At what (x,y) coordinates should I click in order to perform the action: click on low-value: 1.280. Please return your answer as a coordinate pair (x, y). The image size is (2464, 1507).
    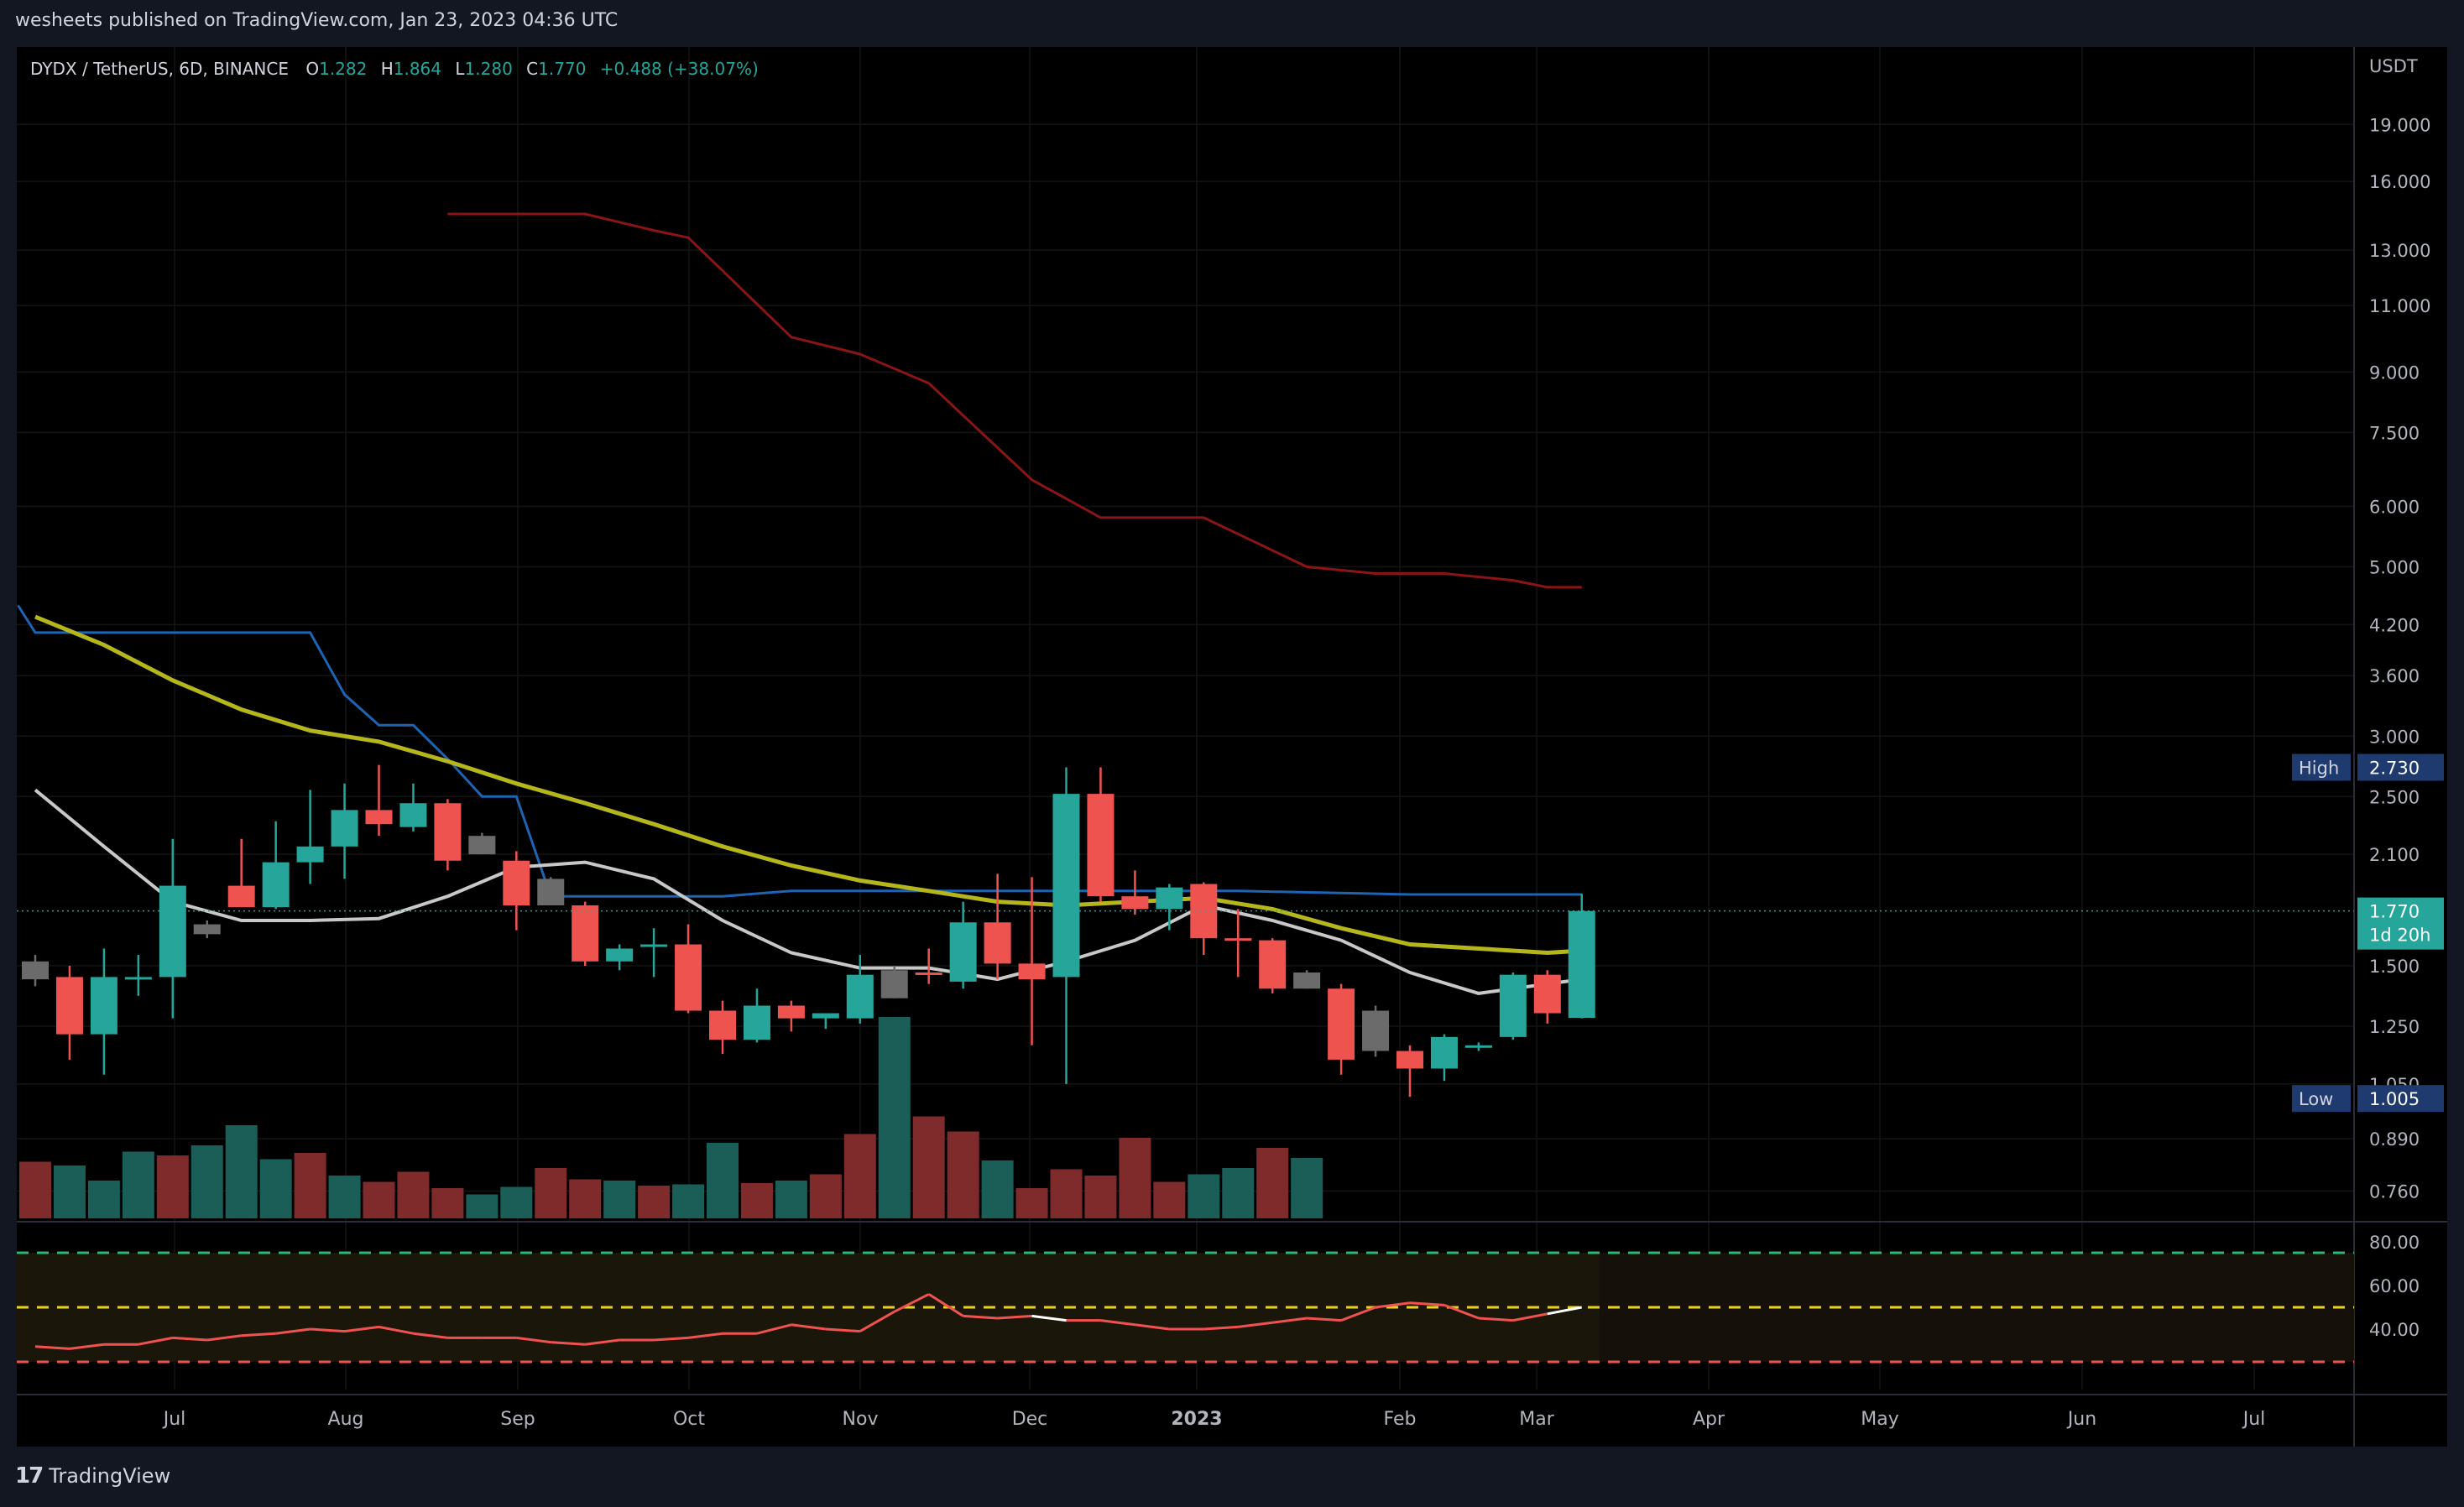
    Looking at the image, I should click on (488, 69).